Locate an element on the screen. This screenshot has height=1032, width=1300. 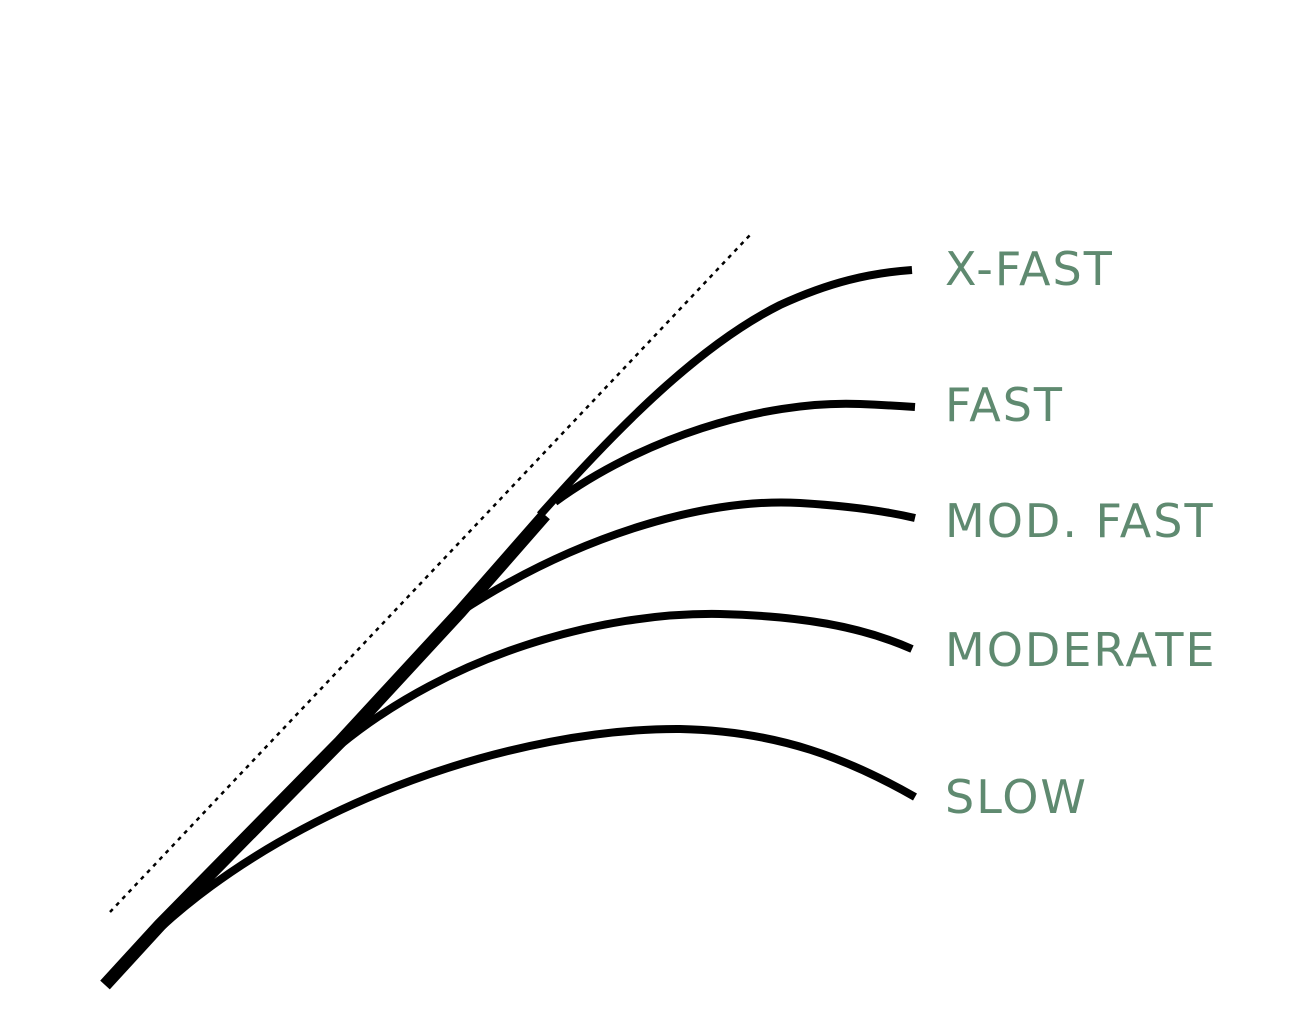
curve-moderate is located at coordinates (625, 679).